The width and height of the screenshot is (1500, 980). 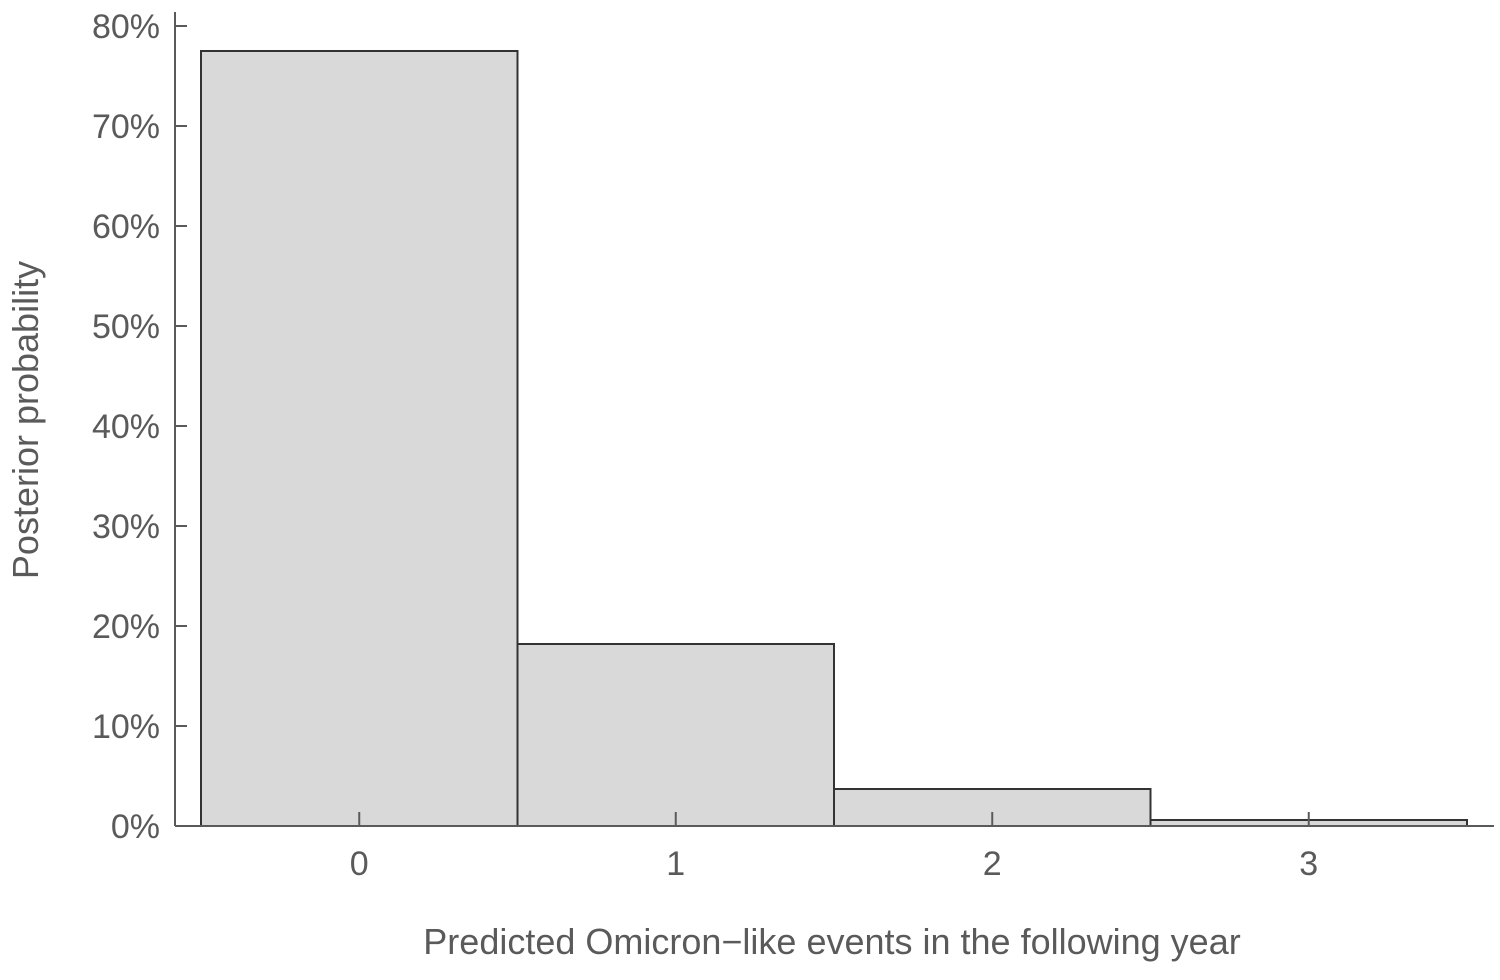 What do you see at coordinates (126, 27) in the screenshot?
I see `y-tick-label: 80%` at bounding box center [126, 27].